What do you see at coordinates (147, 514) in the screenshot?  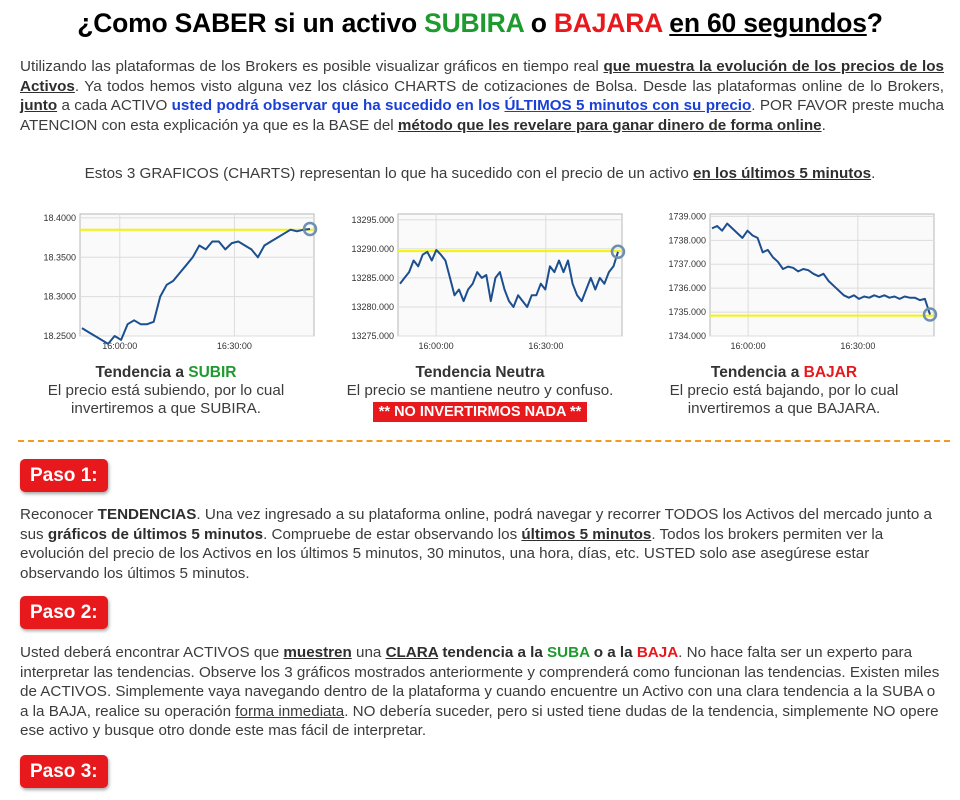 I see `step-bold: TENDENCIAS` at bounding box center [147, 514].